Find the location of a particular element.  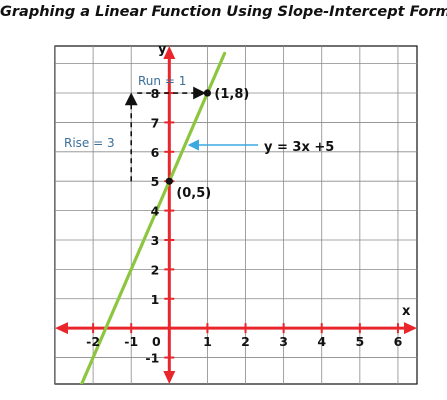

x-tick-label: 4 is located at coordinates (321, 341).